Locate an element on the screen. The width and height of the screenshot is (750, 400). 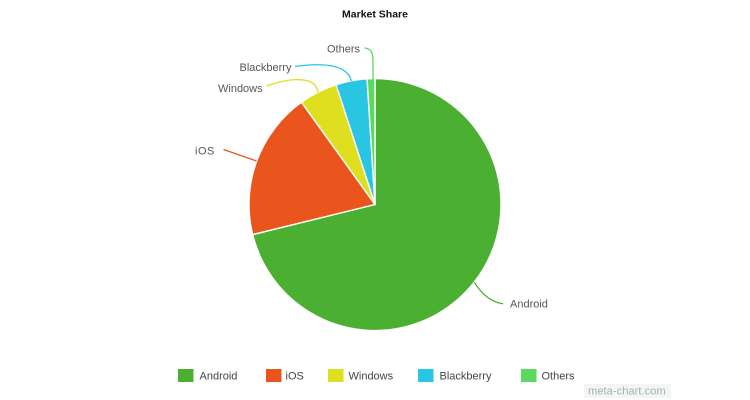
svg-text: meta-chart.com is located at coordinates (627, 391).